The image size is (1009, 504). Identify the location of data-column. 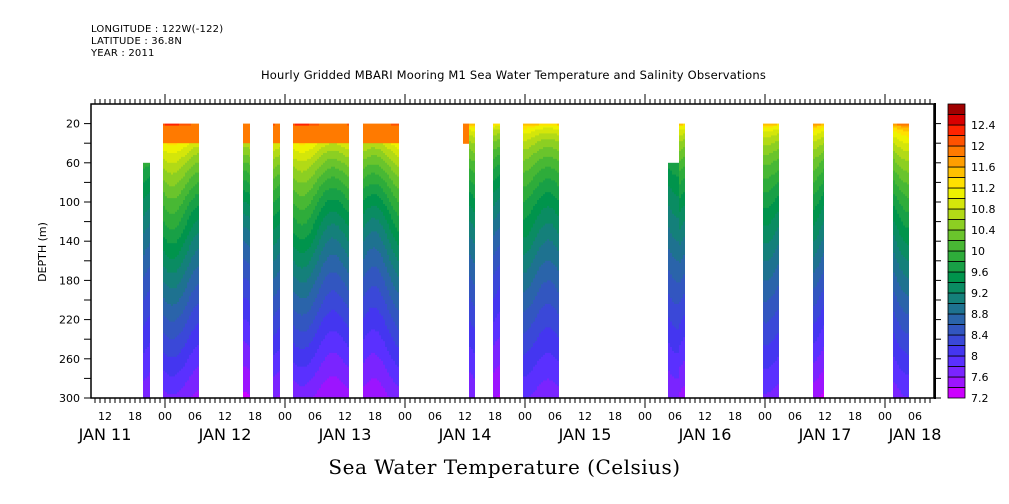
(321, 261).